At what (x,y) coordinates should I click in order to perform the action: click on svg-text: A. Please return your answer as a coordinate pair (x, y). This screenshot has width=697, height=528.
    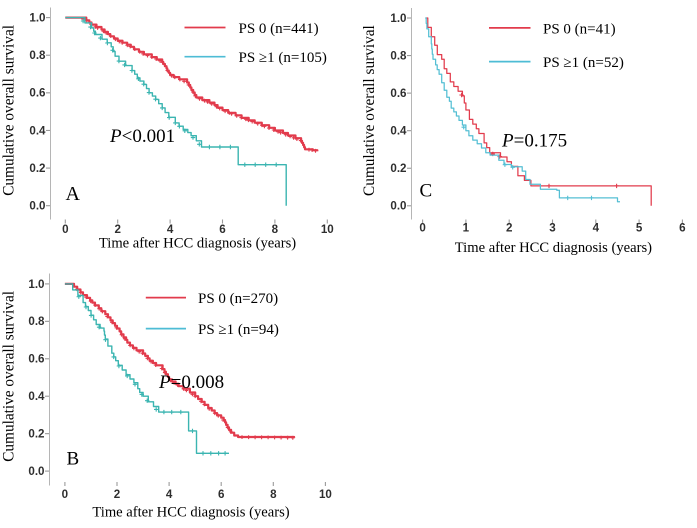
    Looking at the image, I should click on (73, 194).